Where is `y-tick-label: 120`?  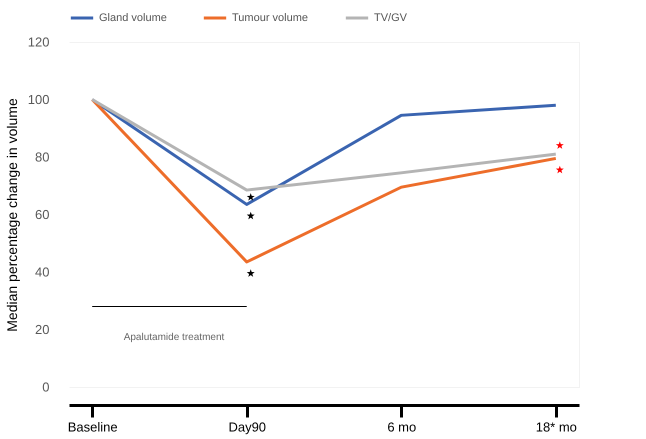 y-tick-label: 120 is located at coordinates (39, 42).